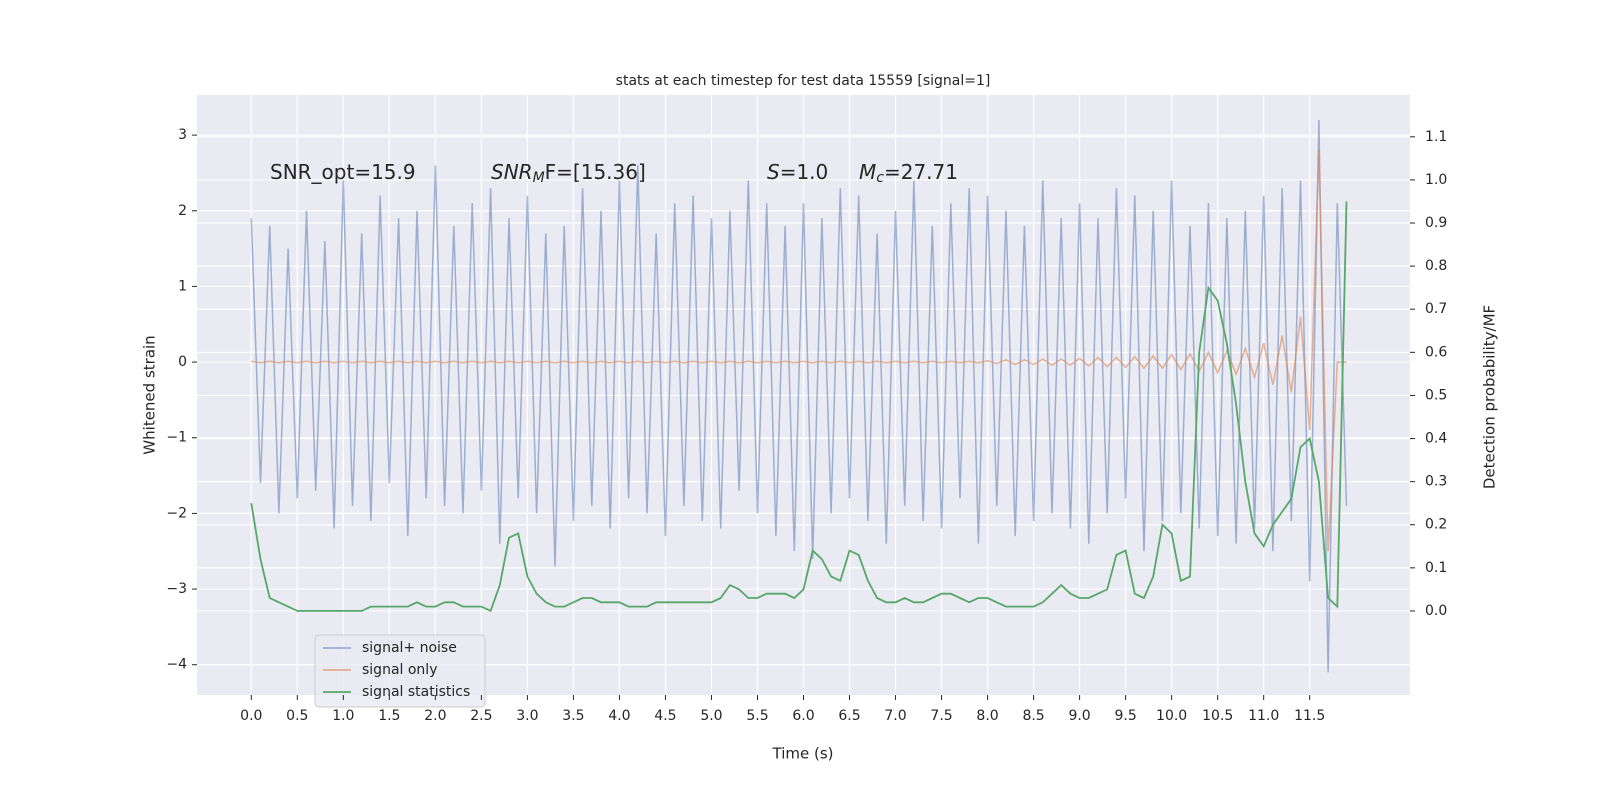  I want to click on x-tick-label: 6.5, so click(849, 716).